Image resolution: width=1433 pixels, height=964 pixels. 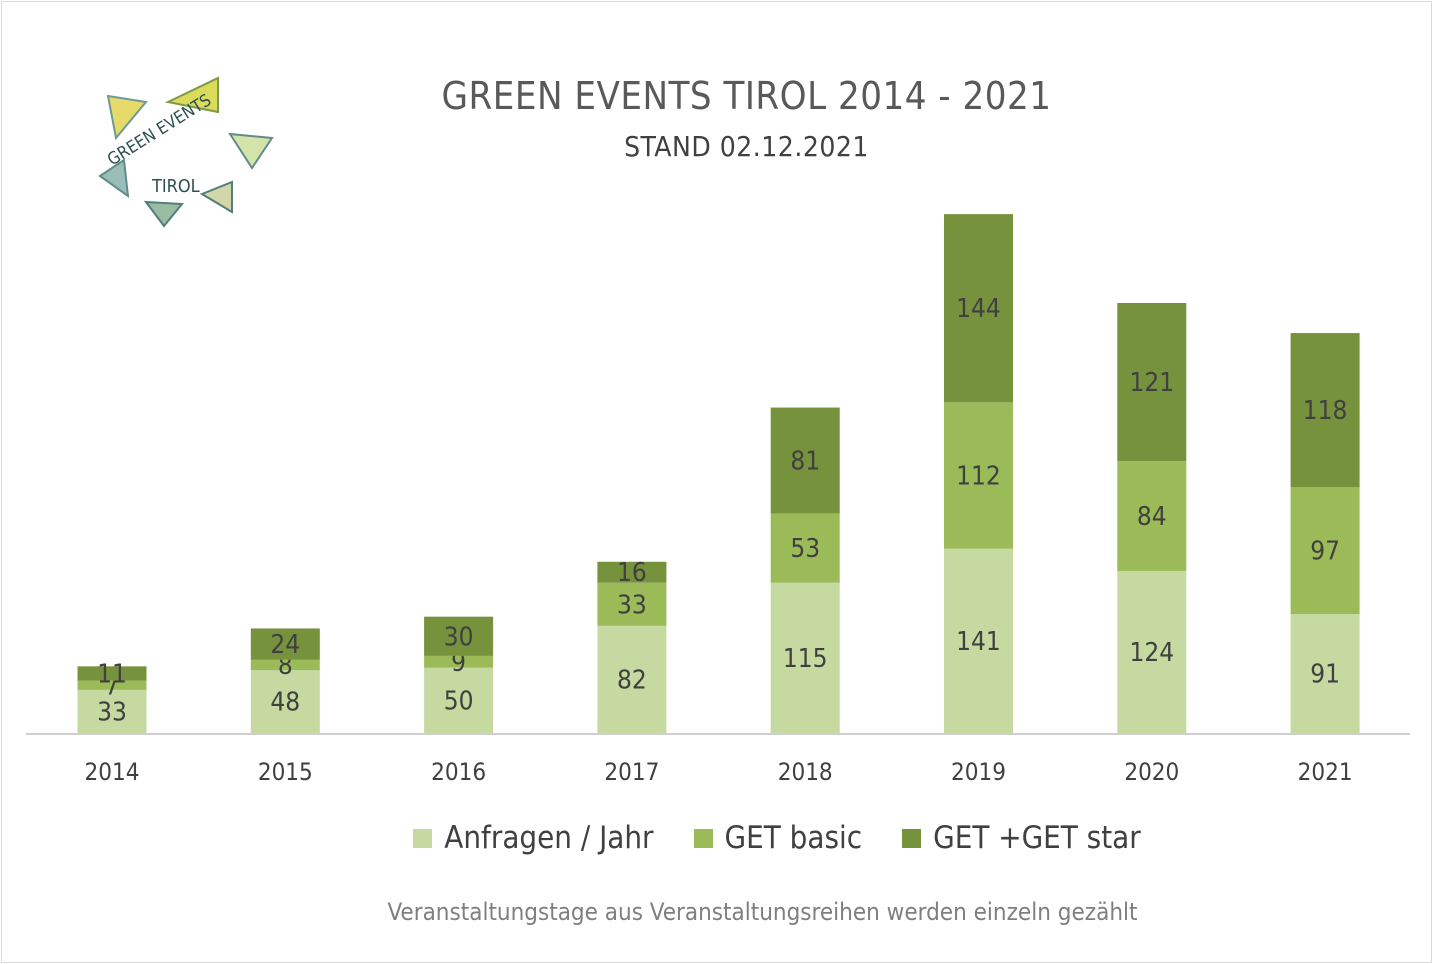 I want to click on x-tick-label-2015: 2015, so click(x=285, y=772).